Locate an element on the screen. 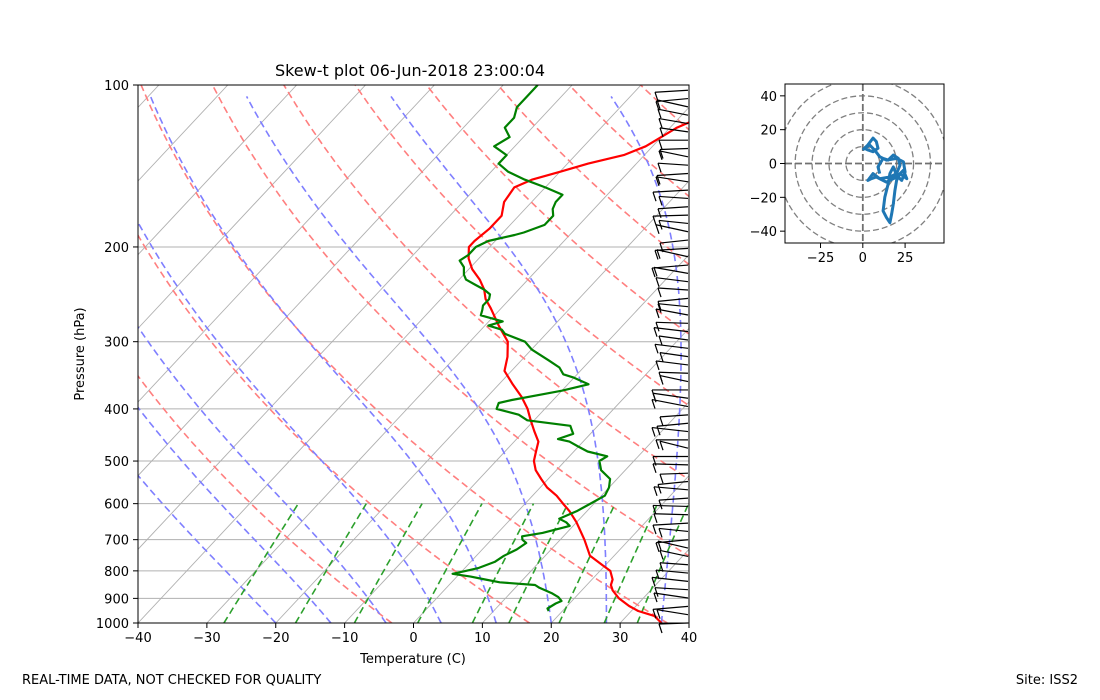 The height and width of the screenshot is (700, 1100). y-axis-label: Pressure (hPa) is located at coordinates (80, 353).